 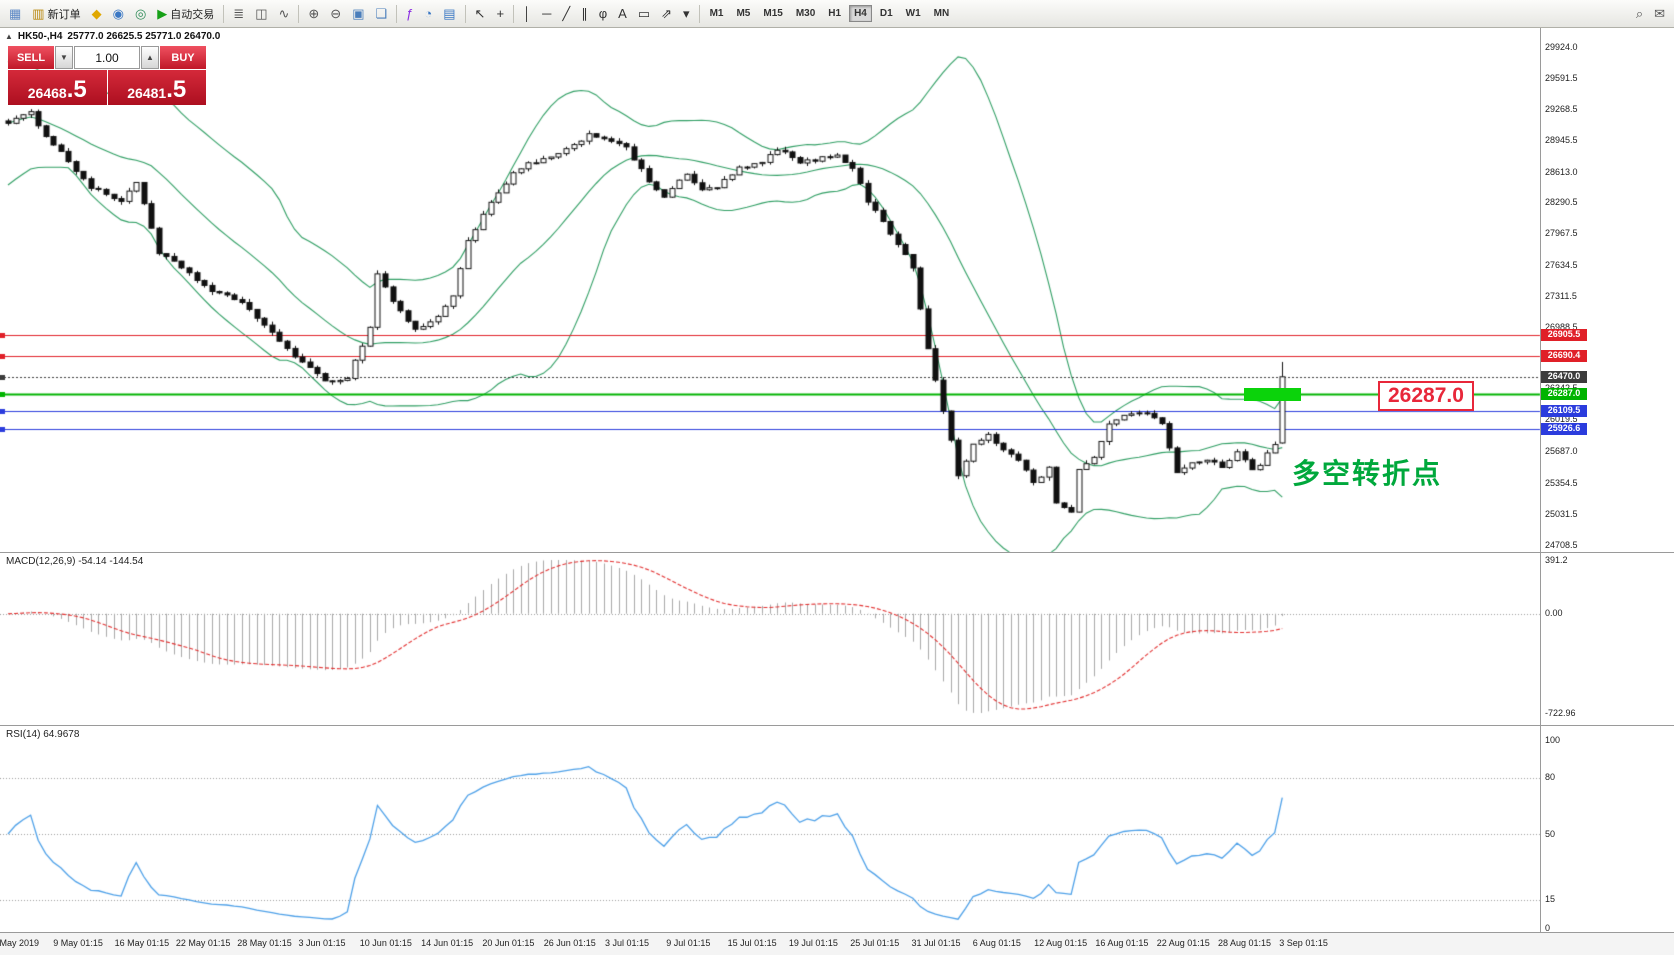 I want to click on panel-separator-macd, so click(x=837, y=552).